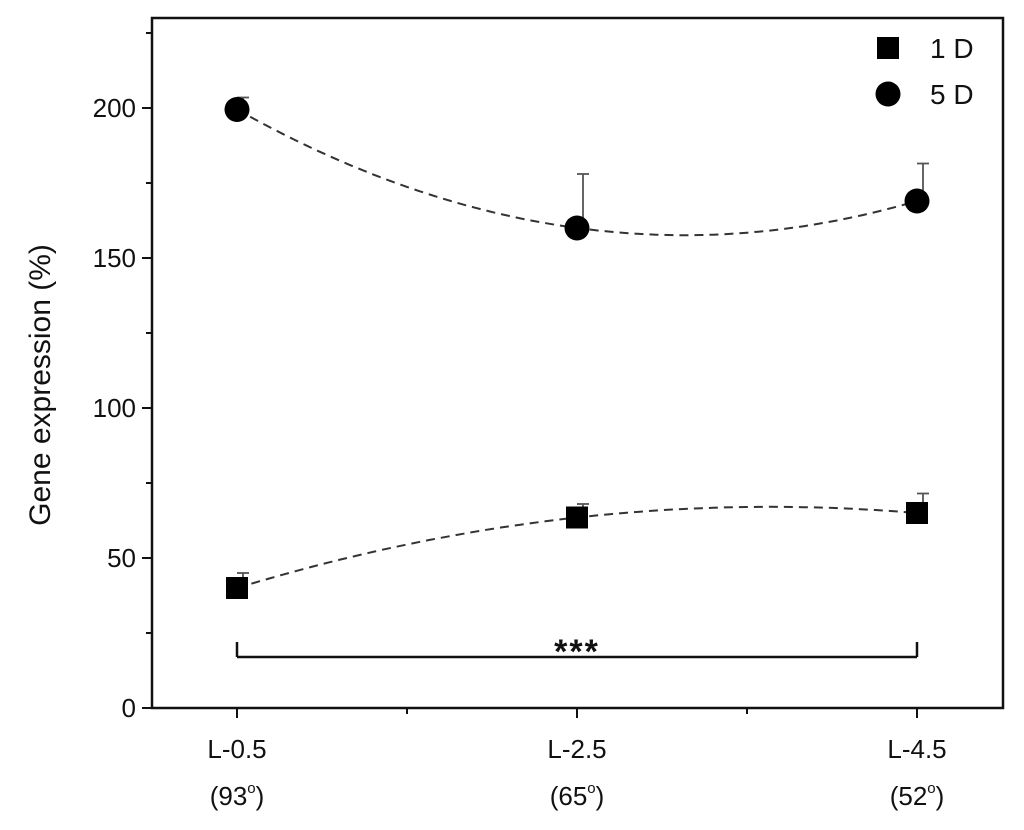  I want to click on x-tick-label: L-0.5, so click(236, 749).